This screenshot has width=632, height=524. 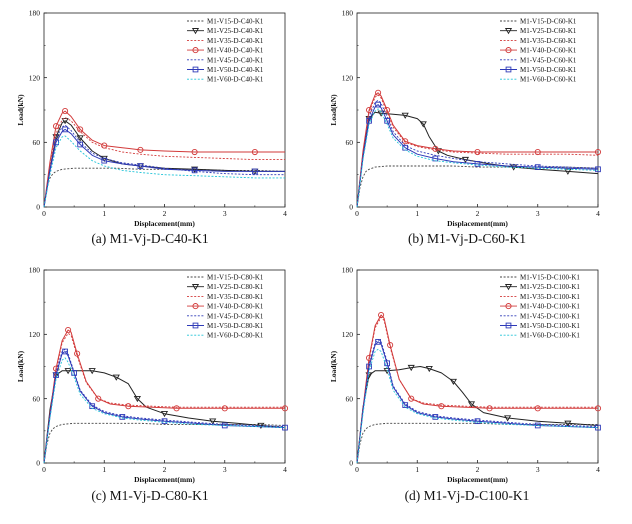 I want to click on panel-caption: (c) M1-Vj-D-C80-K1, so click(x=149, y=495).